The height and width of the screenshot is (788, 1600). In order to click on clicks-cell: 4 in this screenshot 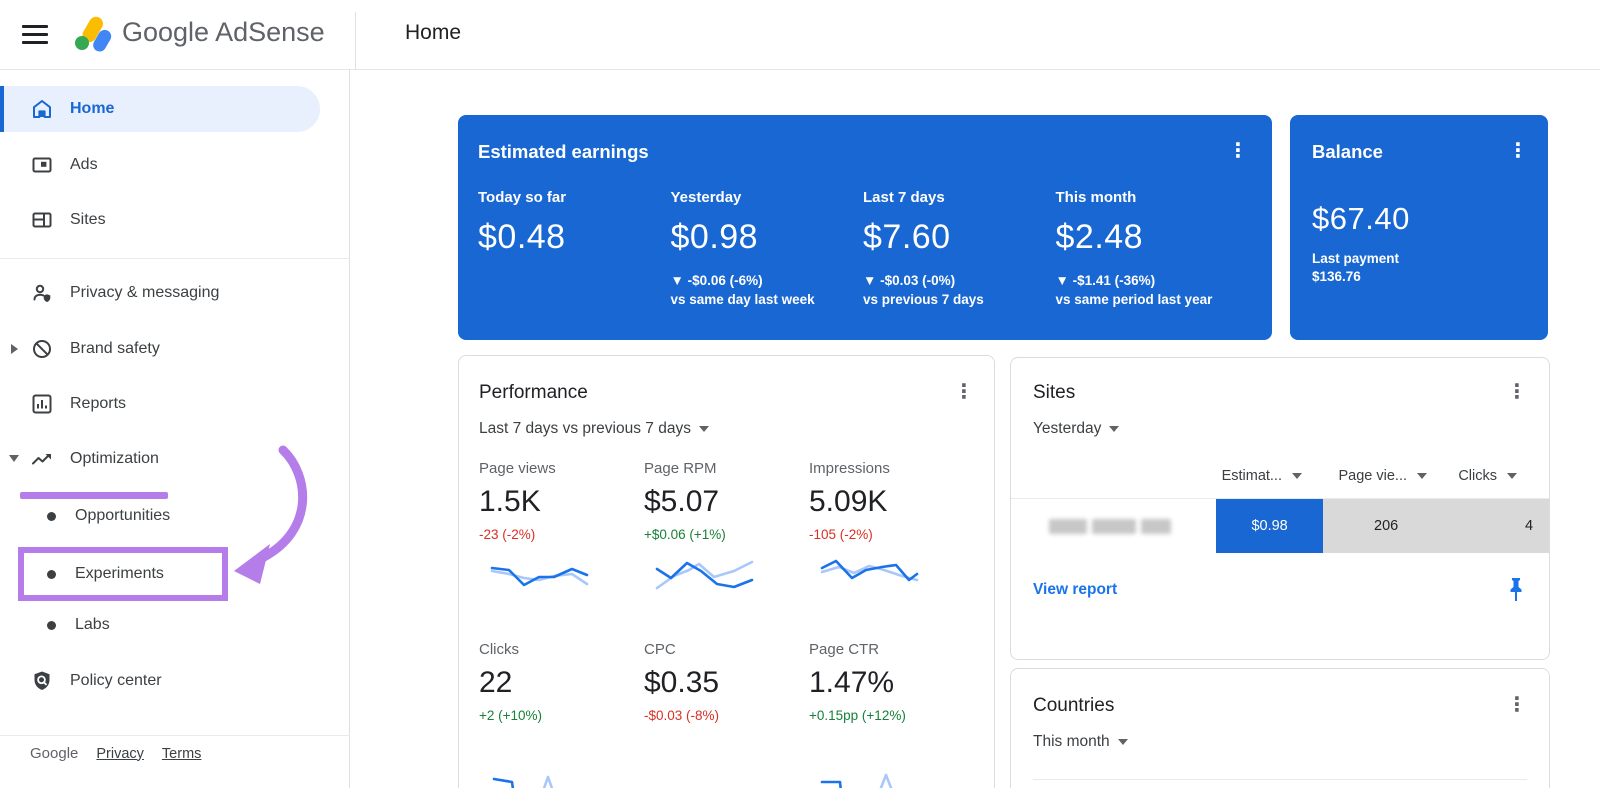, I will do `click(1499, 526)`.